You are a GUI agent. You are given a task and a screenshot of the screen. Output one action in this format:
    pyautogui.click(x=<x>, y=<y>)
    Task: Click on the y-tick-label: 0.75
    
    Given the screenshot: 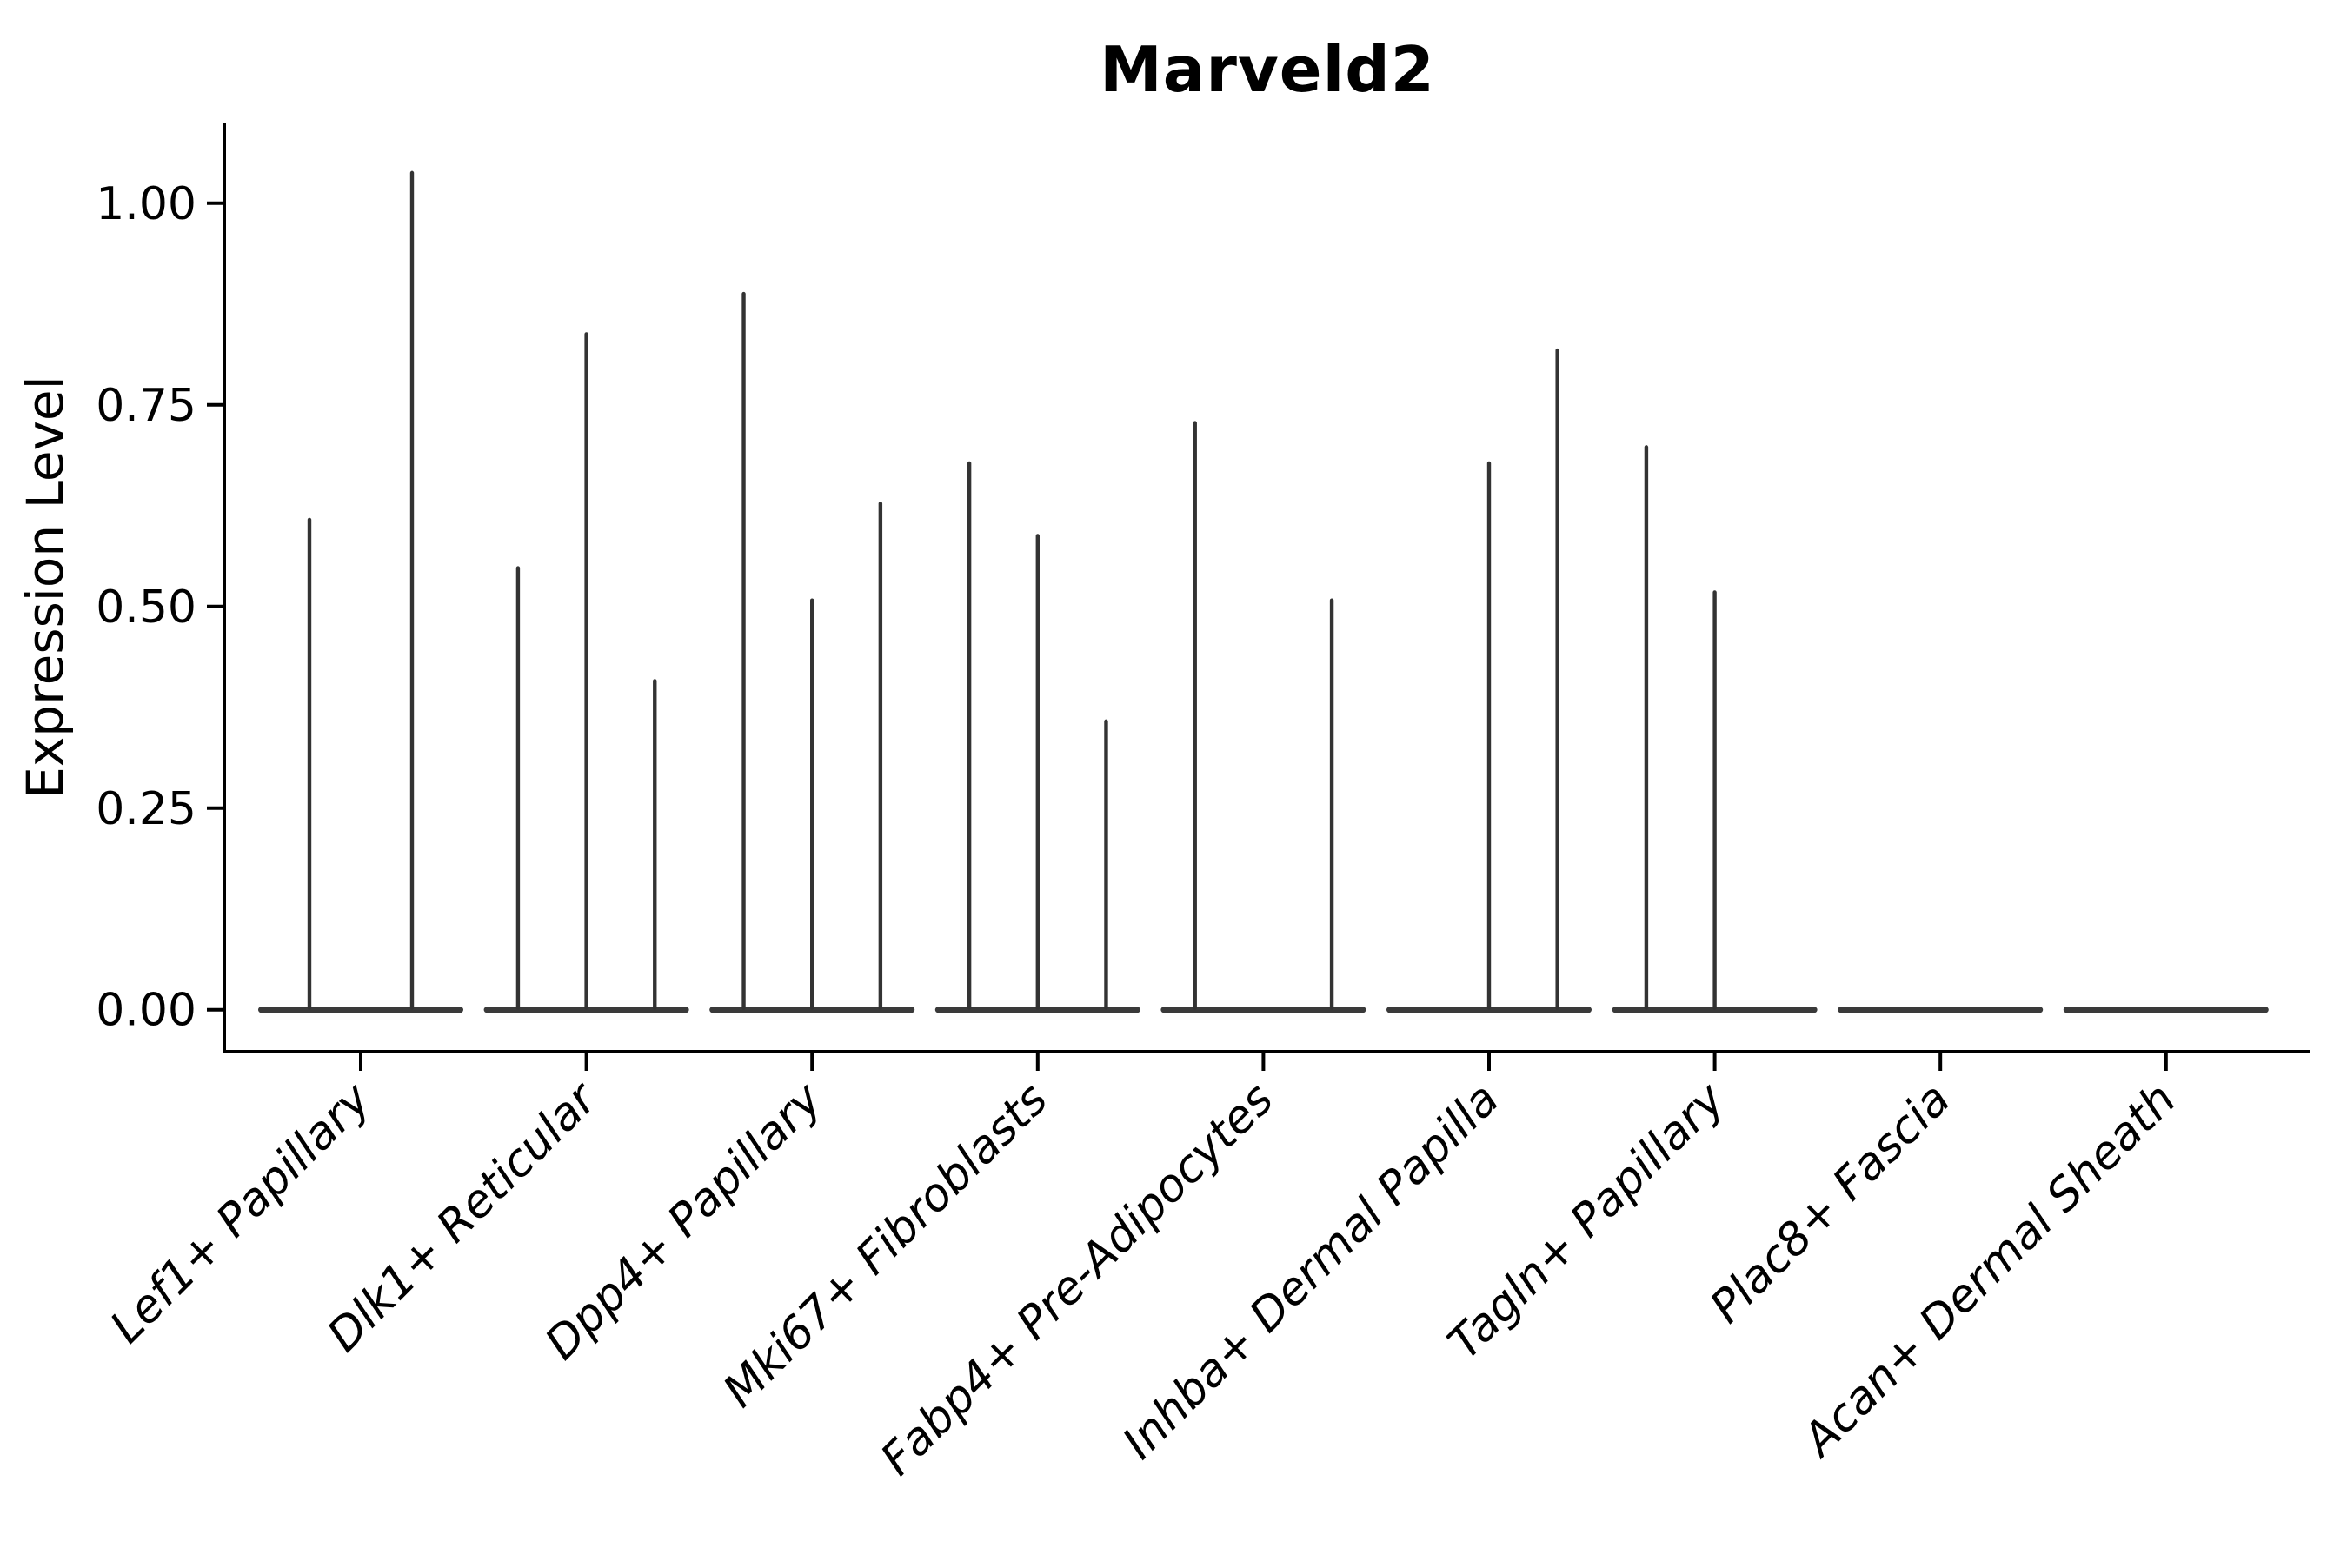 What is the action you would take?
    pyautogui.click(x=146, y=406)
    